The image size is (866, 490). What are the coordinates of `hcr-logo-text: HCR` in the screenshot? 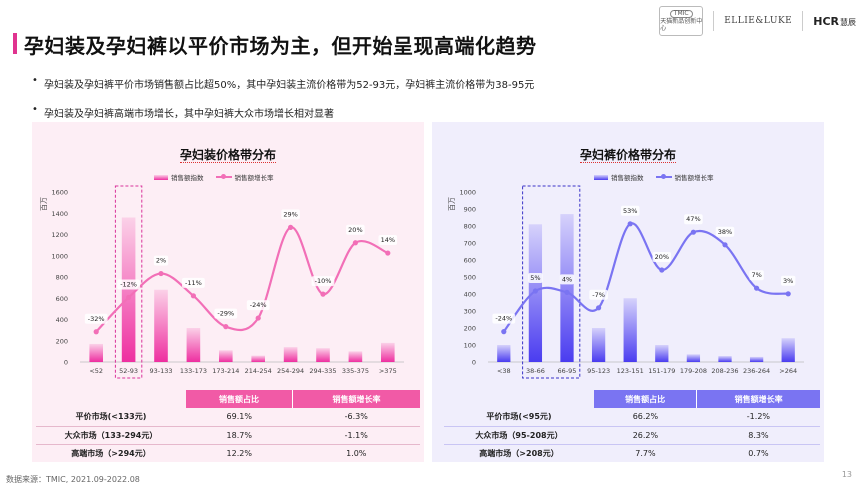 It's located at (826, 21).